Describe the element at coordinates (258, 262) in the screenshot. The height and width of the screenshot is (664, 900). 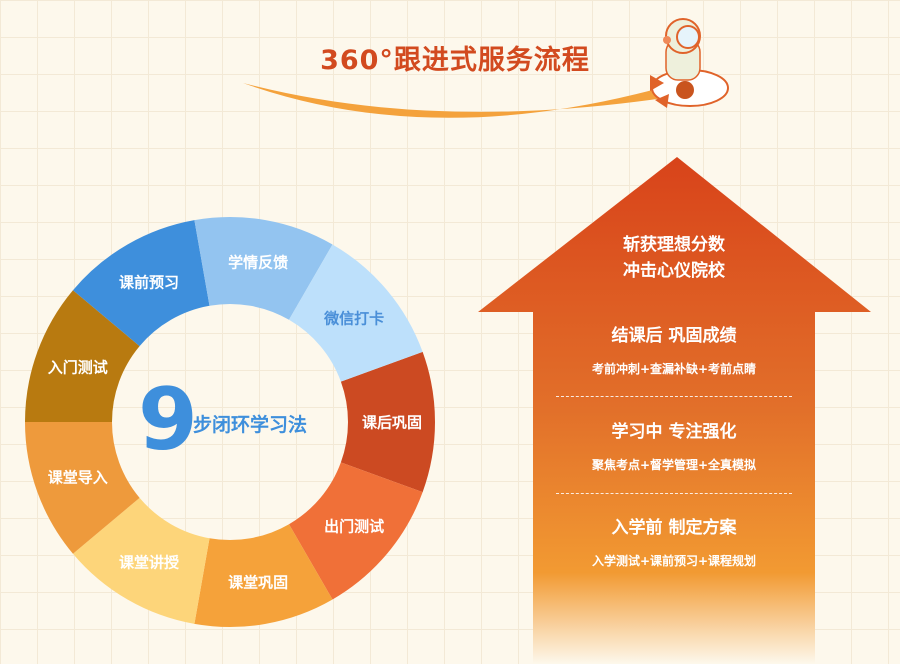
I see `segment-label: 学情反馈` at that location.